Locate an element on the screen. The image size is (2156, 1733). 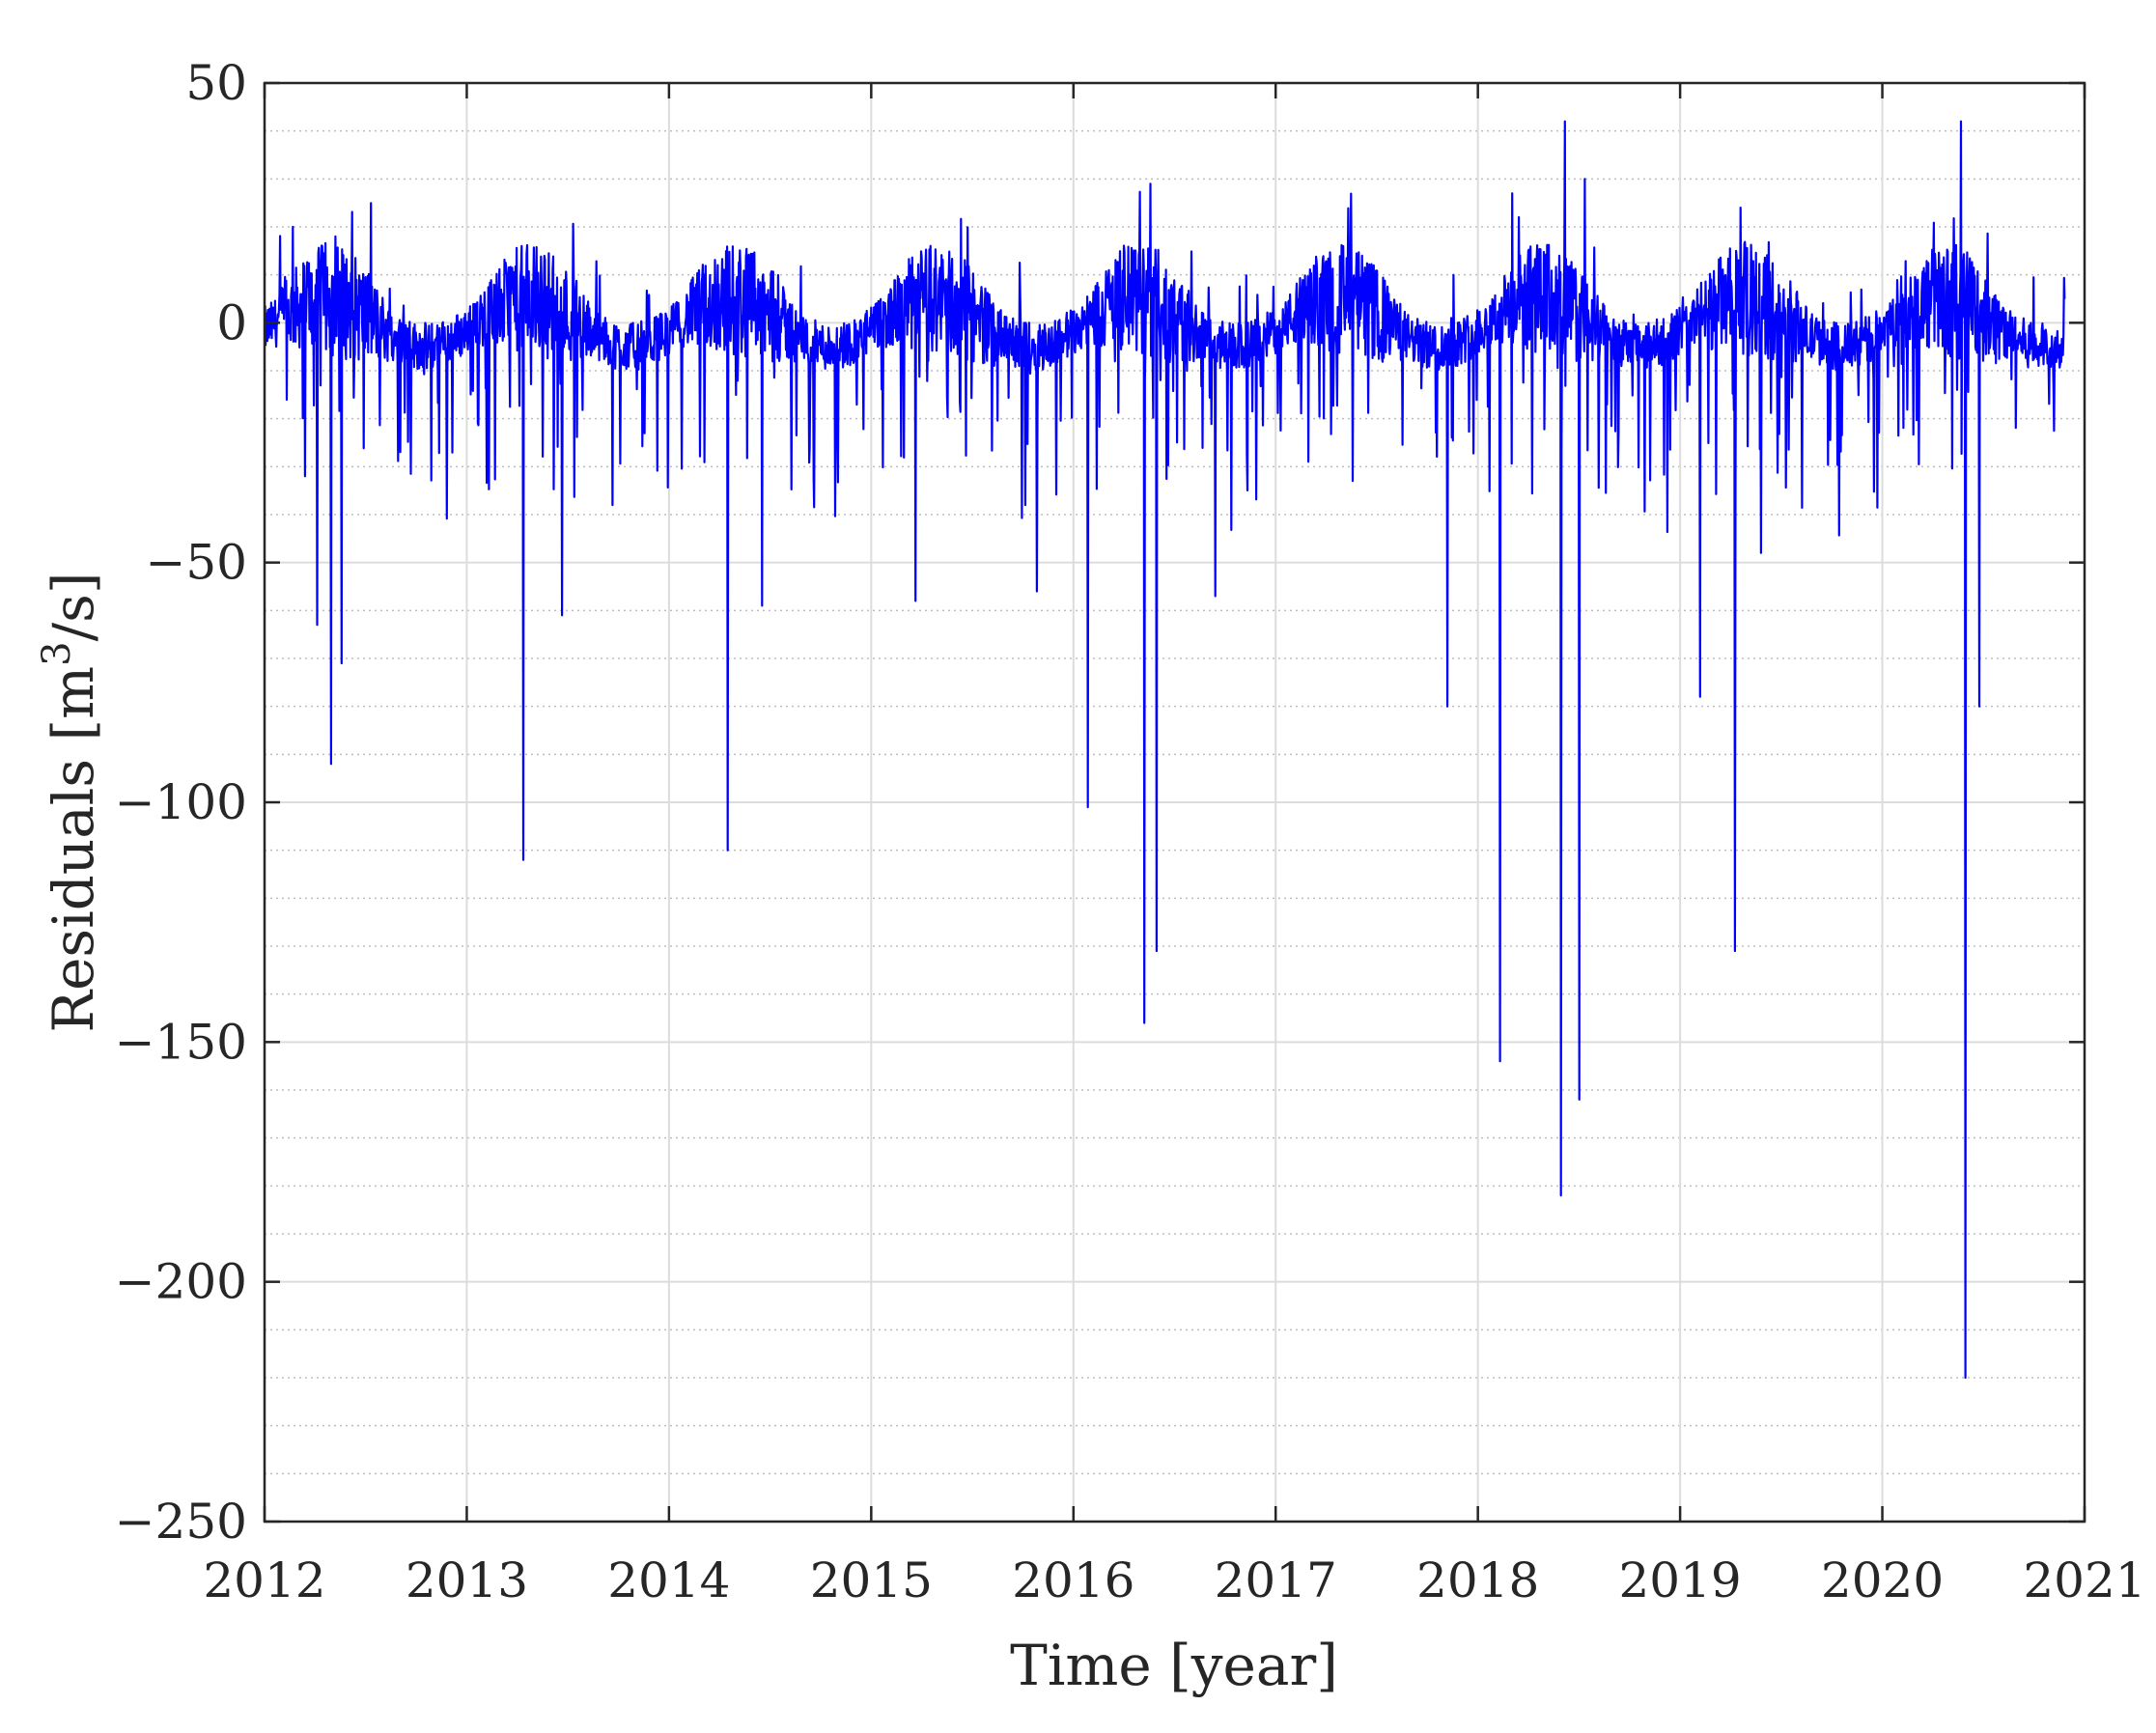
x-tick-label: 2012 is located at coordinates (264, 1580).